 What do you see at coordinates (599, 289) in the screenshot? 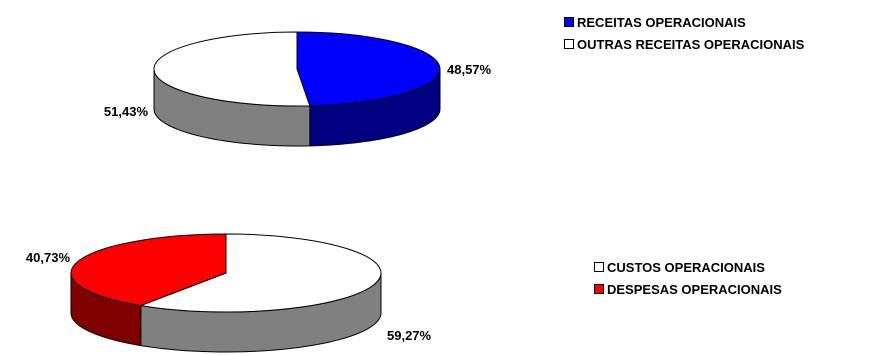
I see `legend-swatch-red` at bounding box center [599, 289].